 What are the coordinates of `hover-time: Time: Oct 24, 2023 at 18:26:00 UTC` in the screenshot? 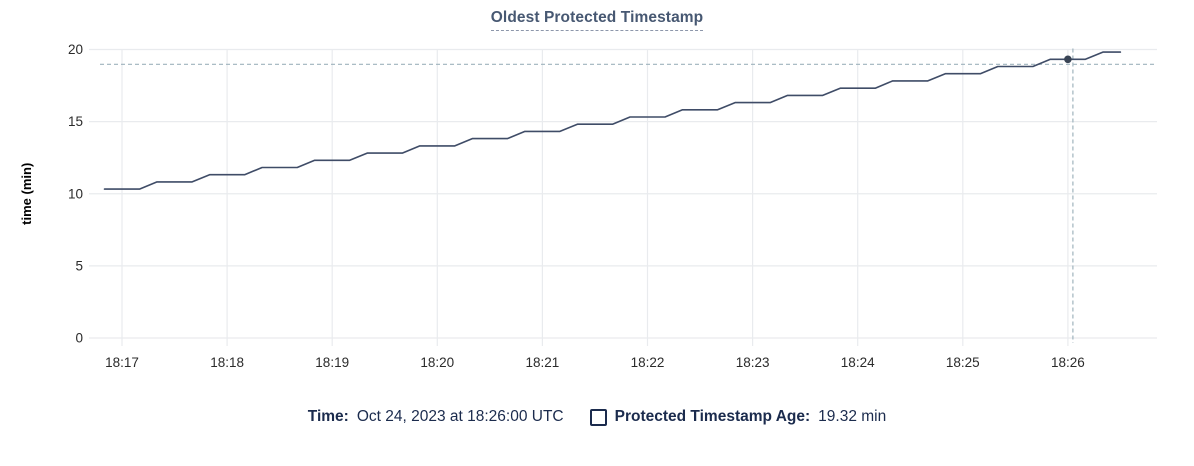 It's located at (436, 417).